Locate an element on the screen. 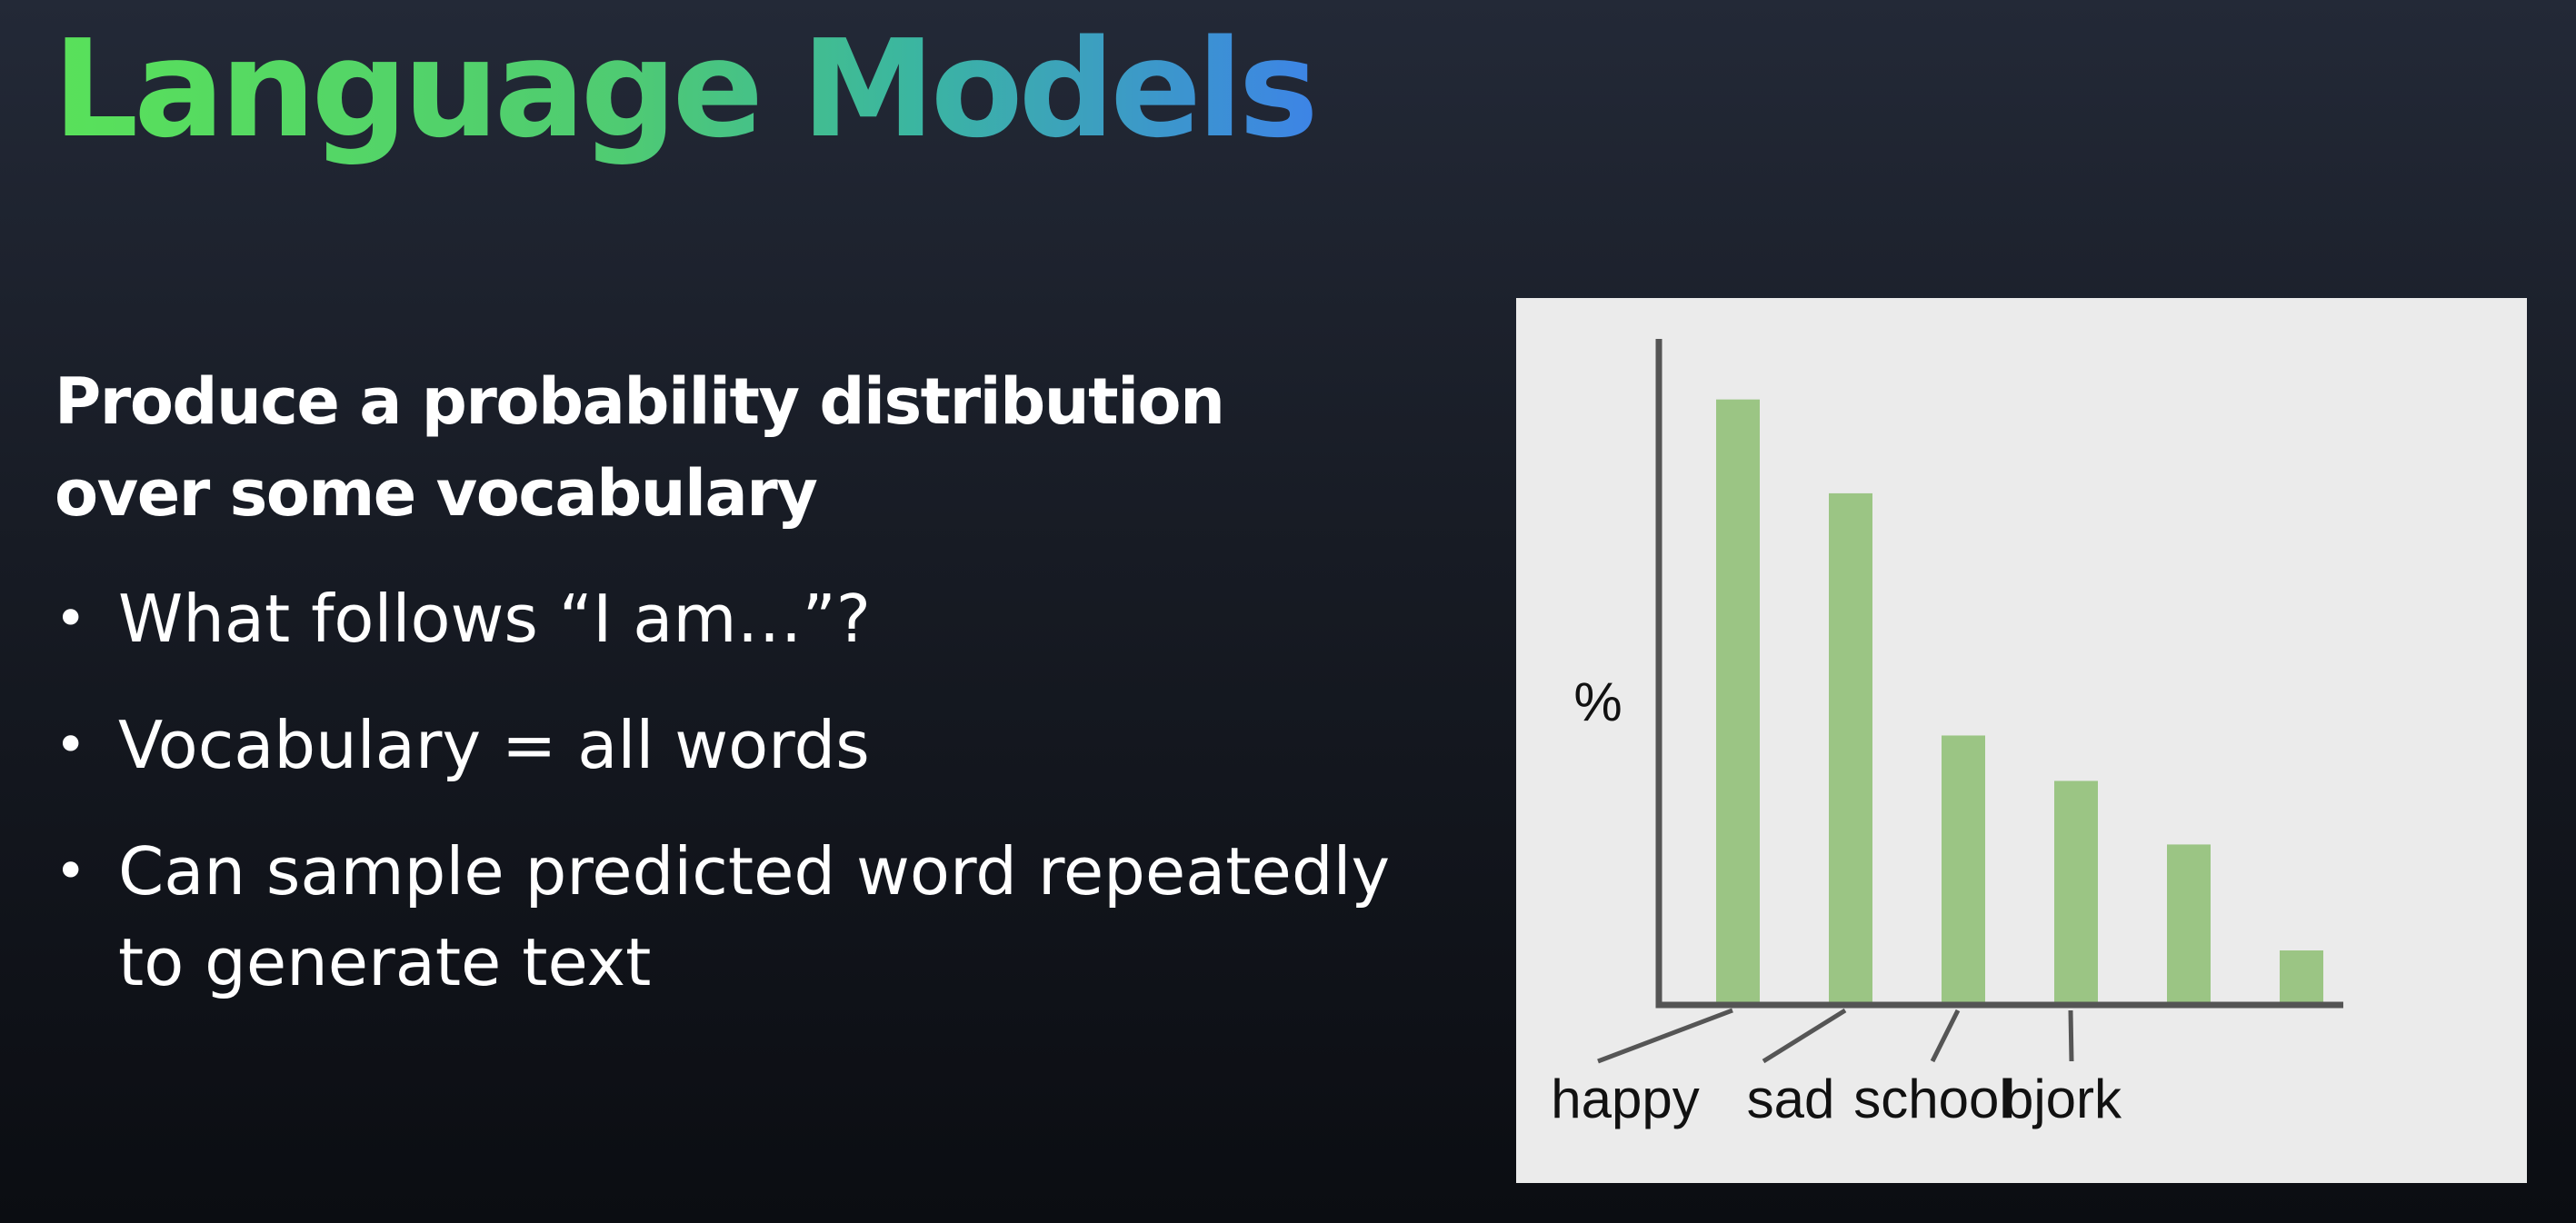 This screenshot has width=2576, height=1223. bar-happy is located at coordinates (1738, 702).